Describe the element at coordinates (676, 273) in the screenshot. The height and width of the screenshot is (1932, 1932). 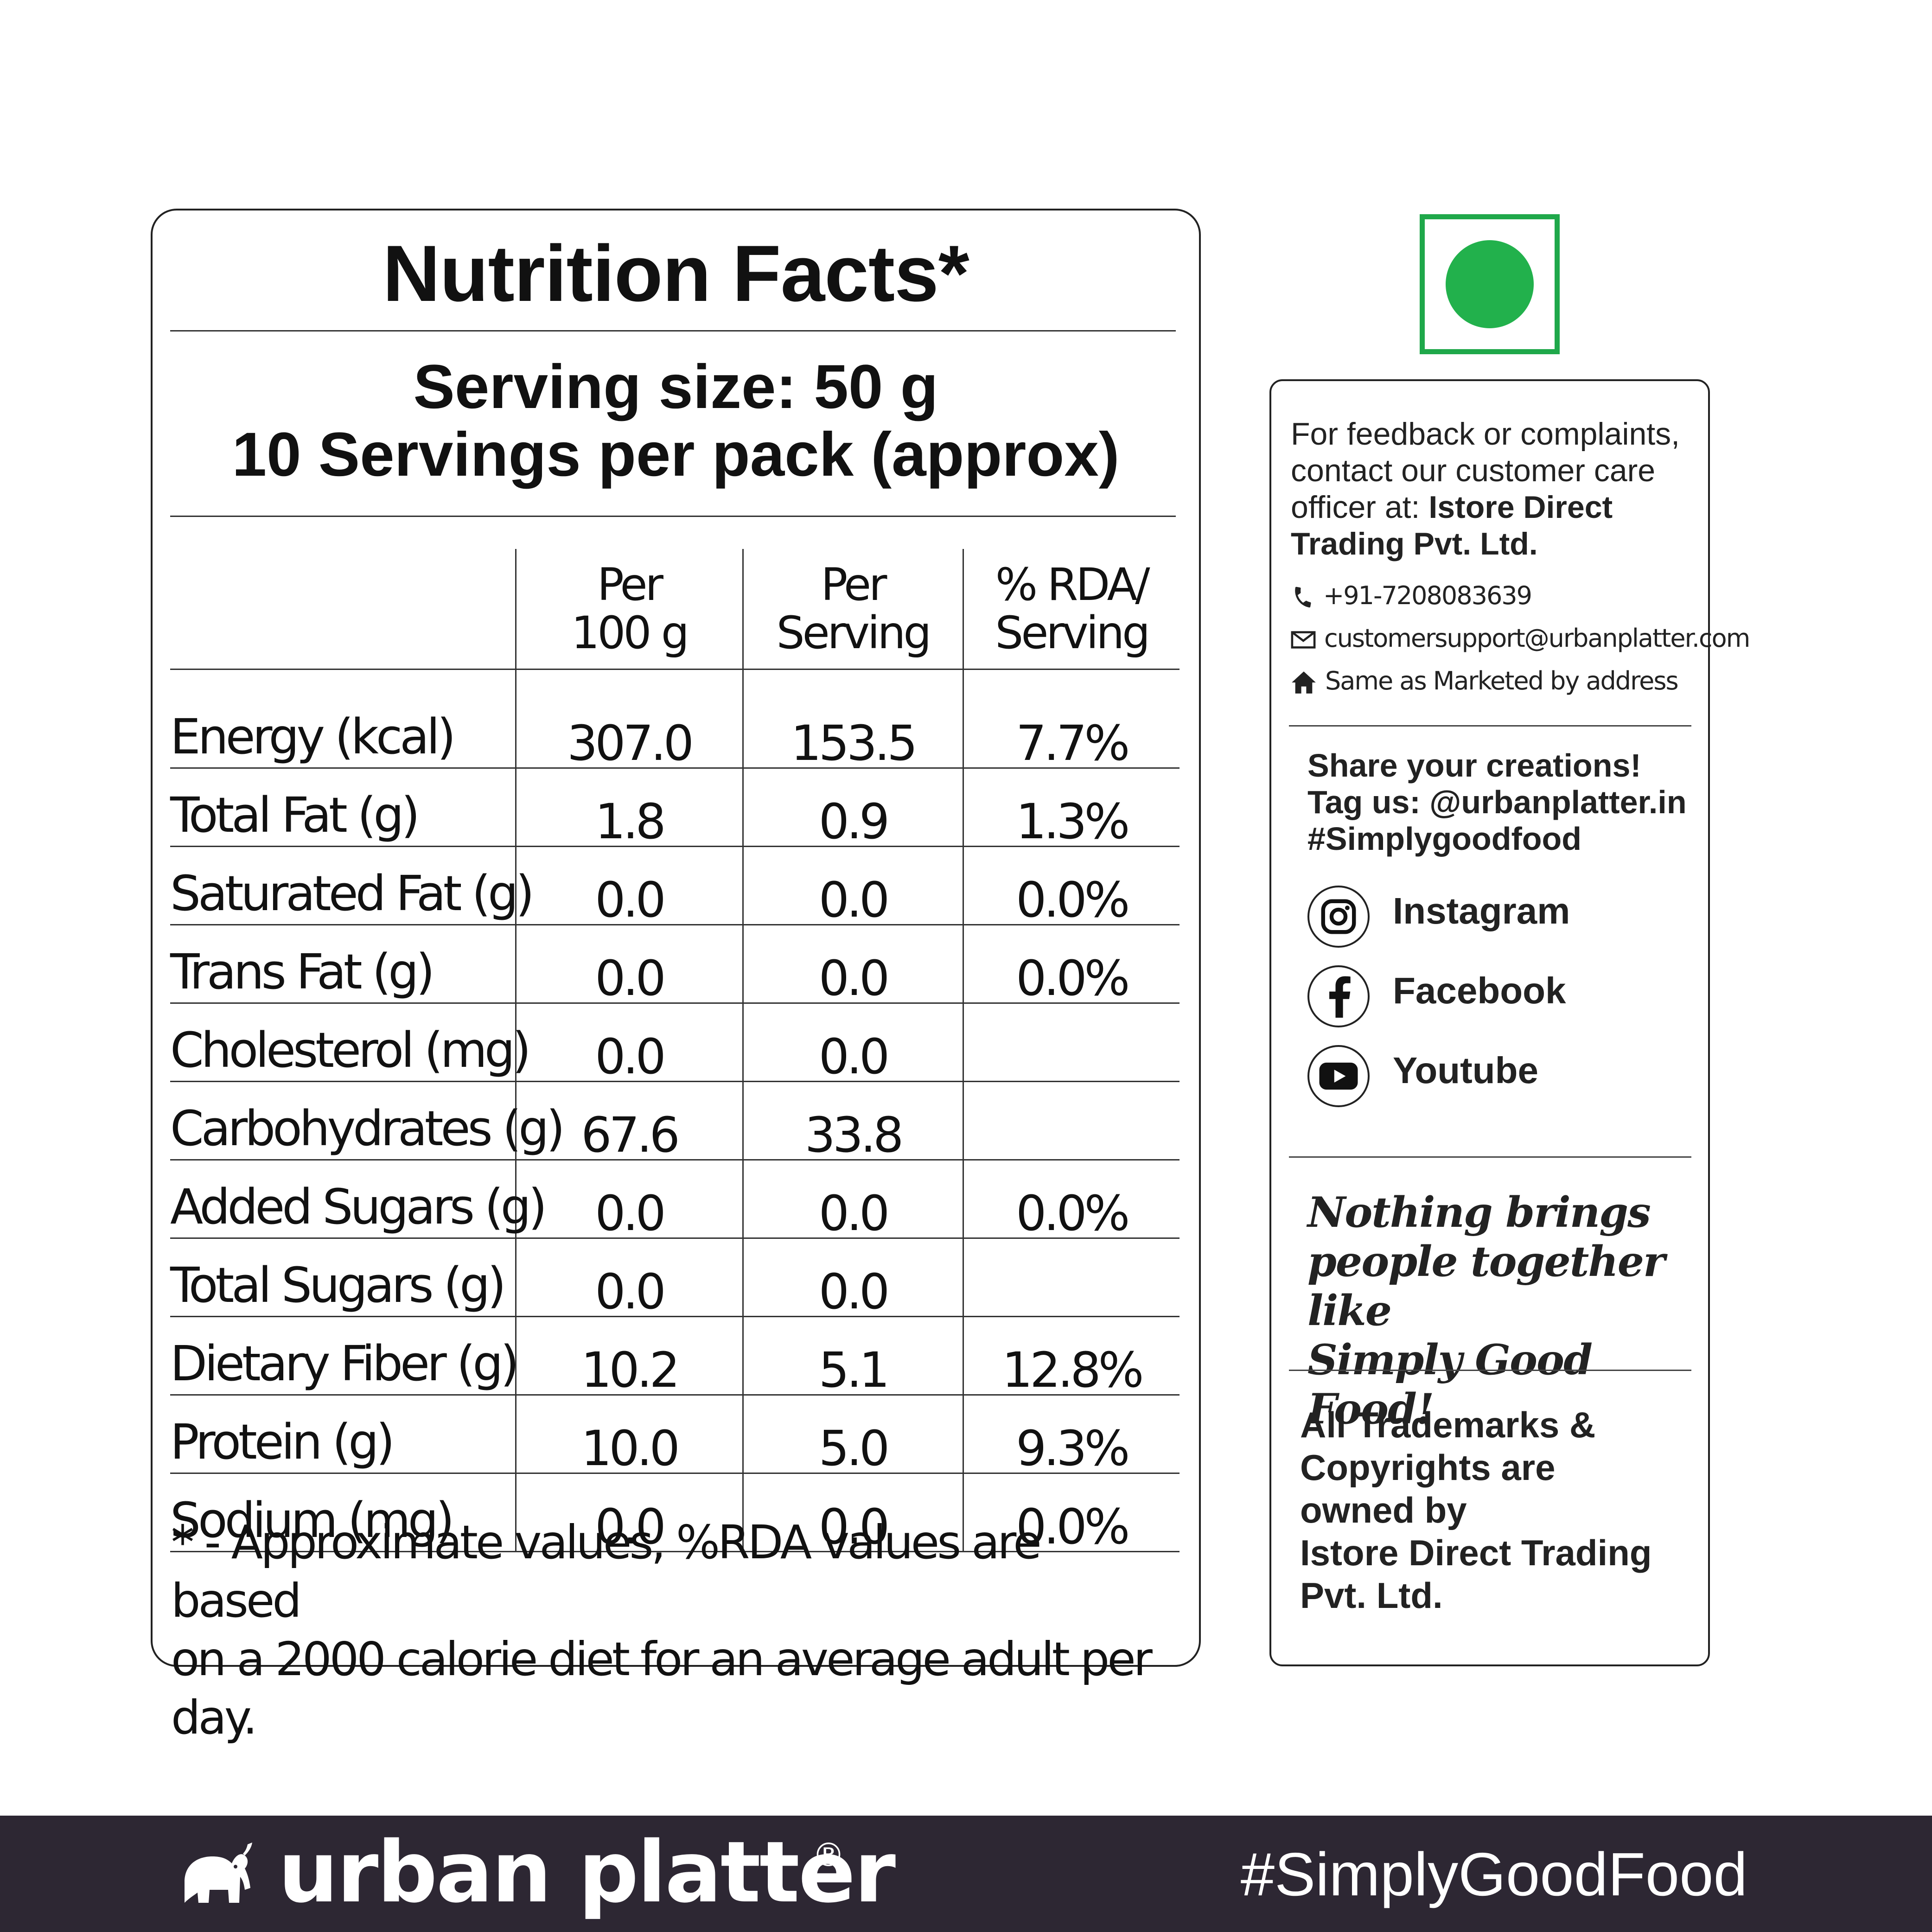
I see `nutrition-title: Nutrition Facts*` at that location.